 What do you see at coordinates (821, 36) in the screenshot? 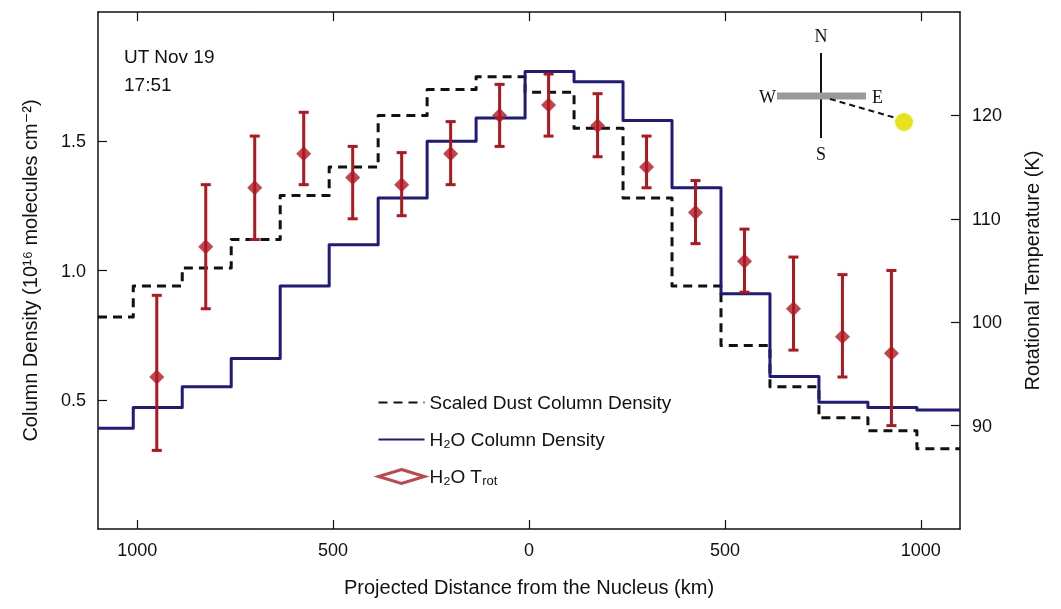
I see `annotation: N` at bounding box center [821, 36].